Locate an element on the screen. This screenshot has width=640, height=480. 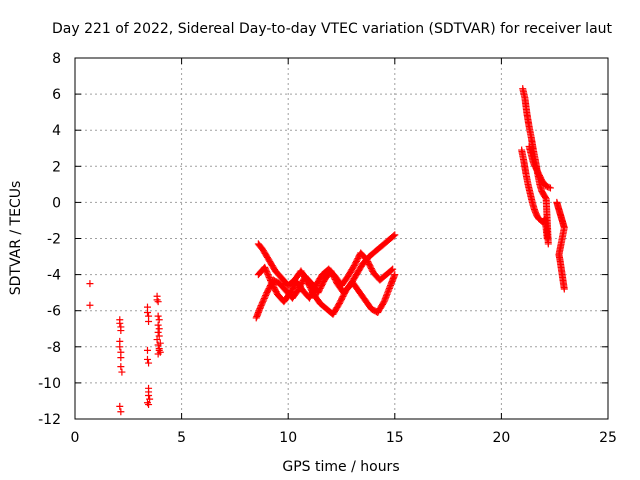
x-tick-label: 20 is located at coordinates (501, 438).